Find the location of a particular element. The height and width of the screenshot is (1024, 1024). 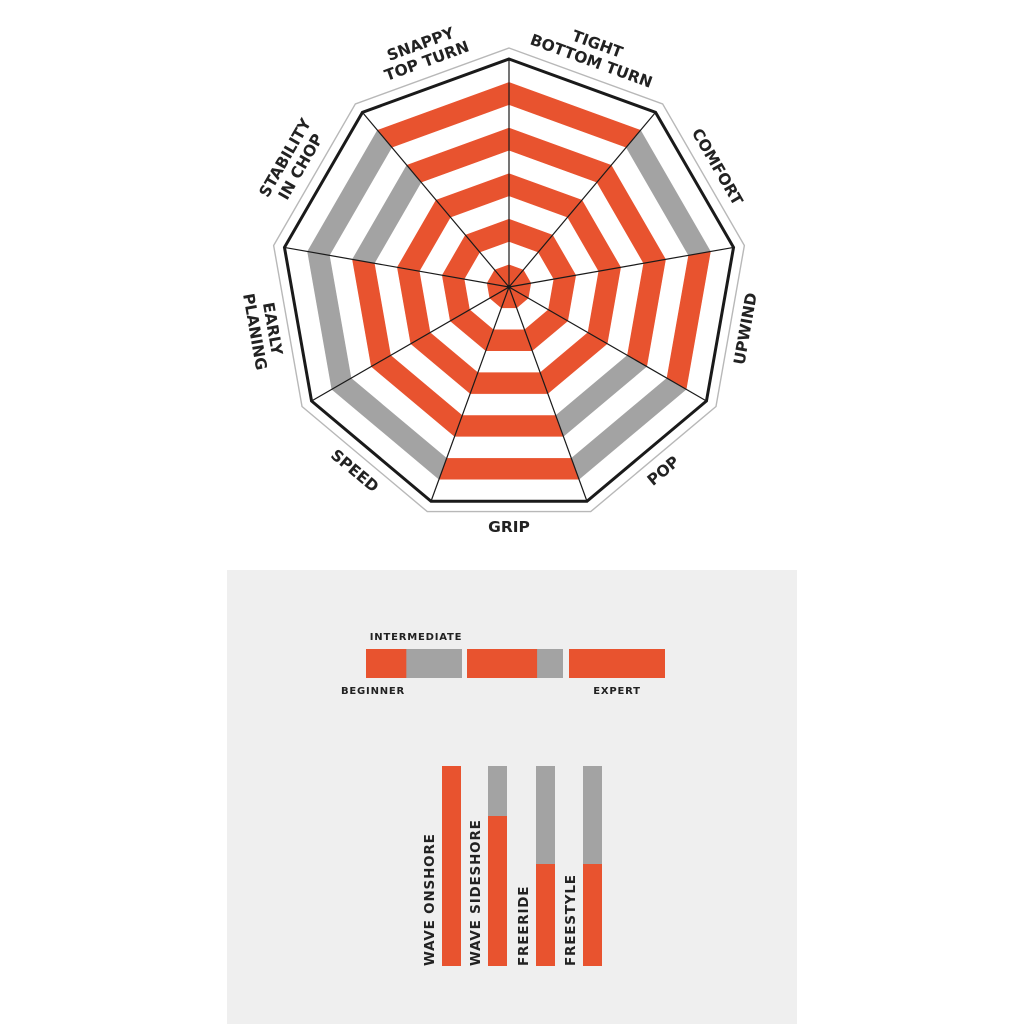

radar-axis-label: POP is located at coordinates (663, 471).